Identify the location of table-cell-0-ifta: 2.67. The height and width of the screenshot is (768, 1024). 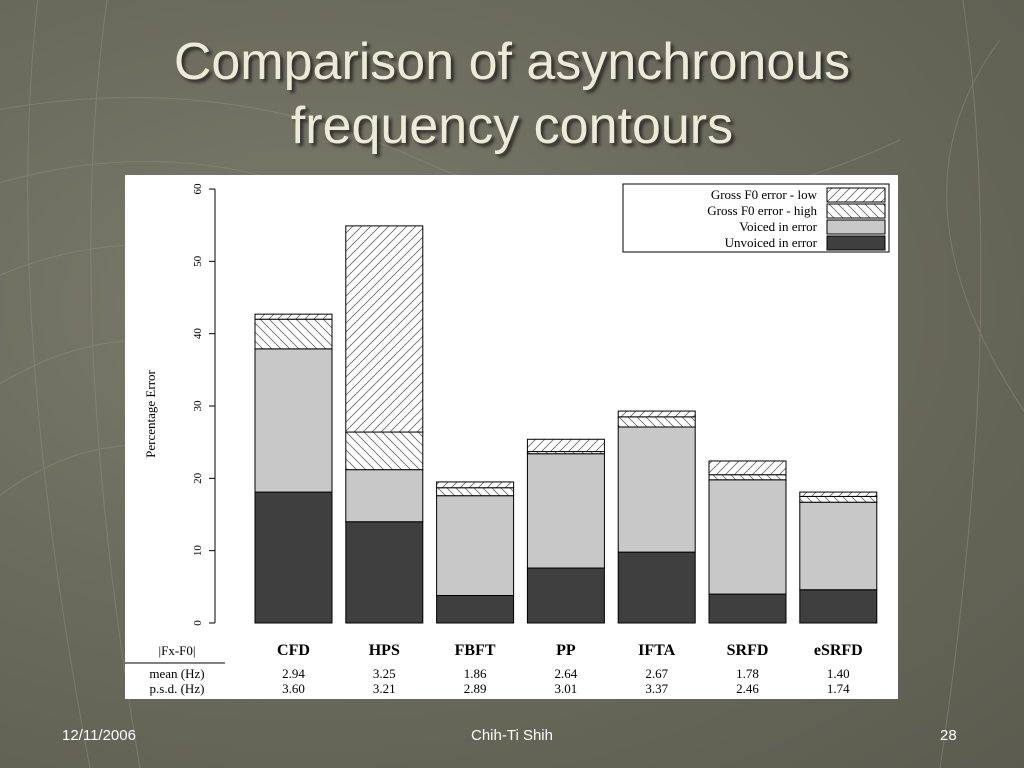
(656, 673).